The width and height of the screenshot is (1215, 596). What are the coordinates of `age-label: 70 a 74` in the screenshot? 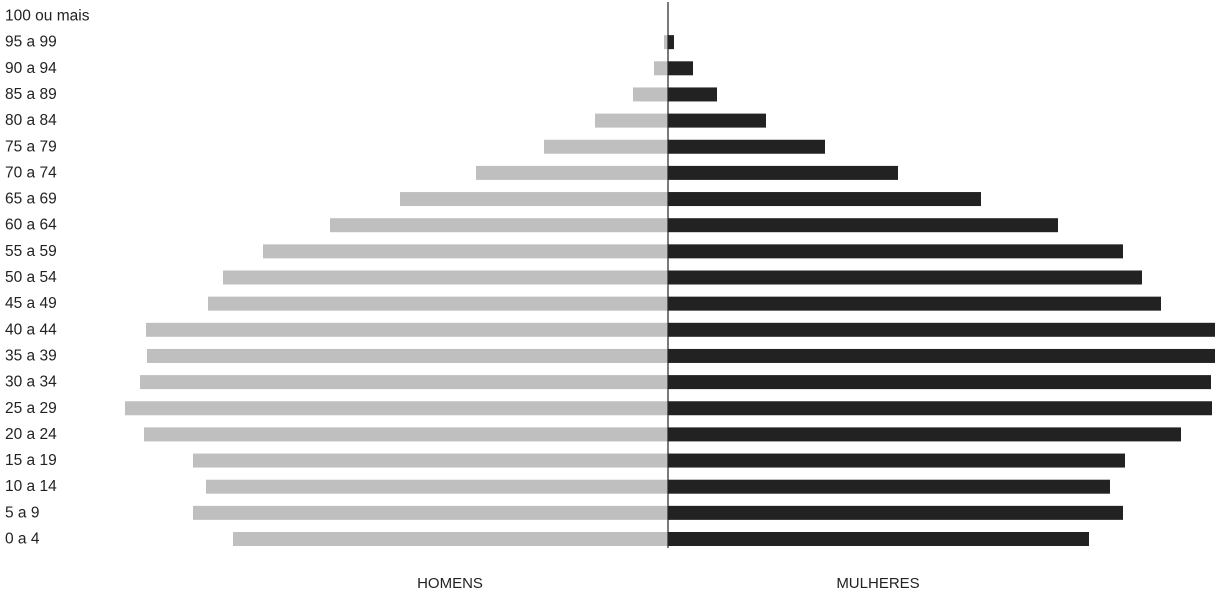 It's located at (31, 172).